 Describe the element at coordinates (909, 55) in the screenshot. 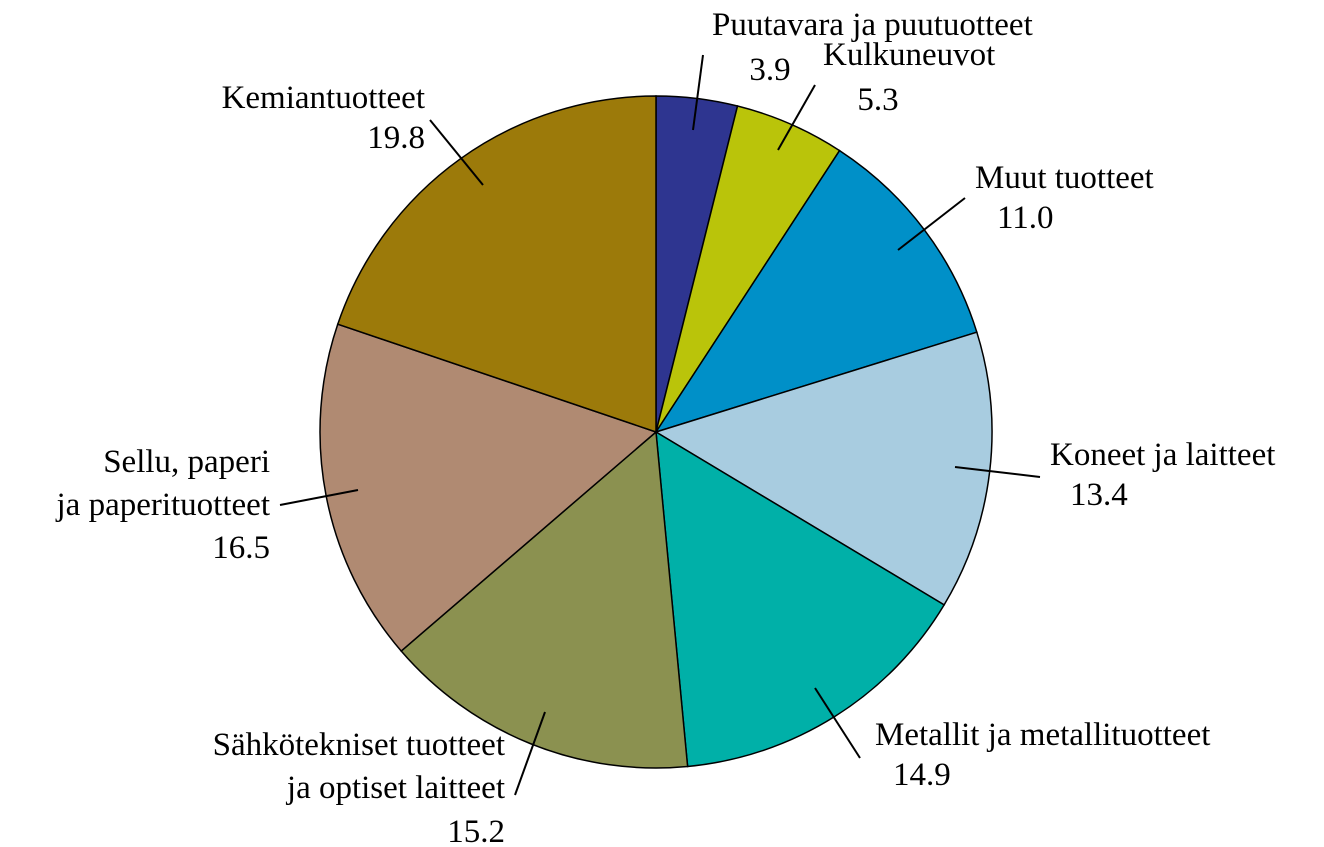

I see `slice-label: Kulkuneuvot` at that location.